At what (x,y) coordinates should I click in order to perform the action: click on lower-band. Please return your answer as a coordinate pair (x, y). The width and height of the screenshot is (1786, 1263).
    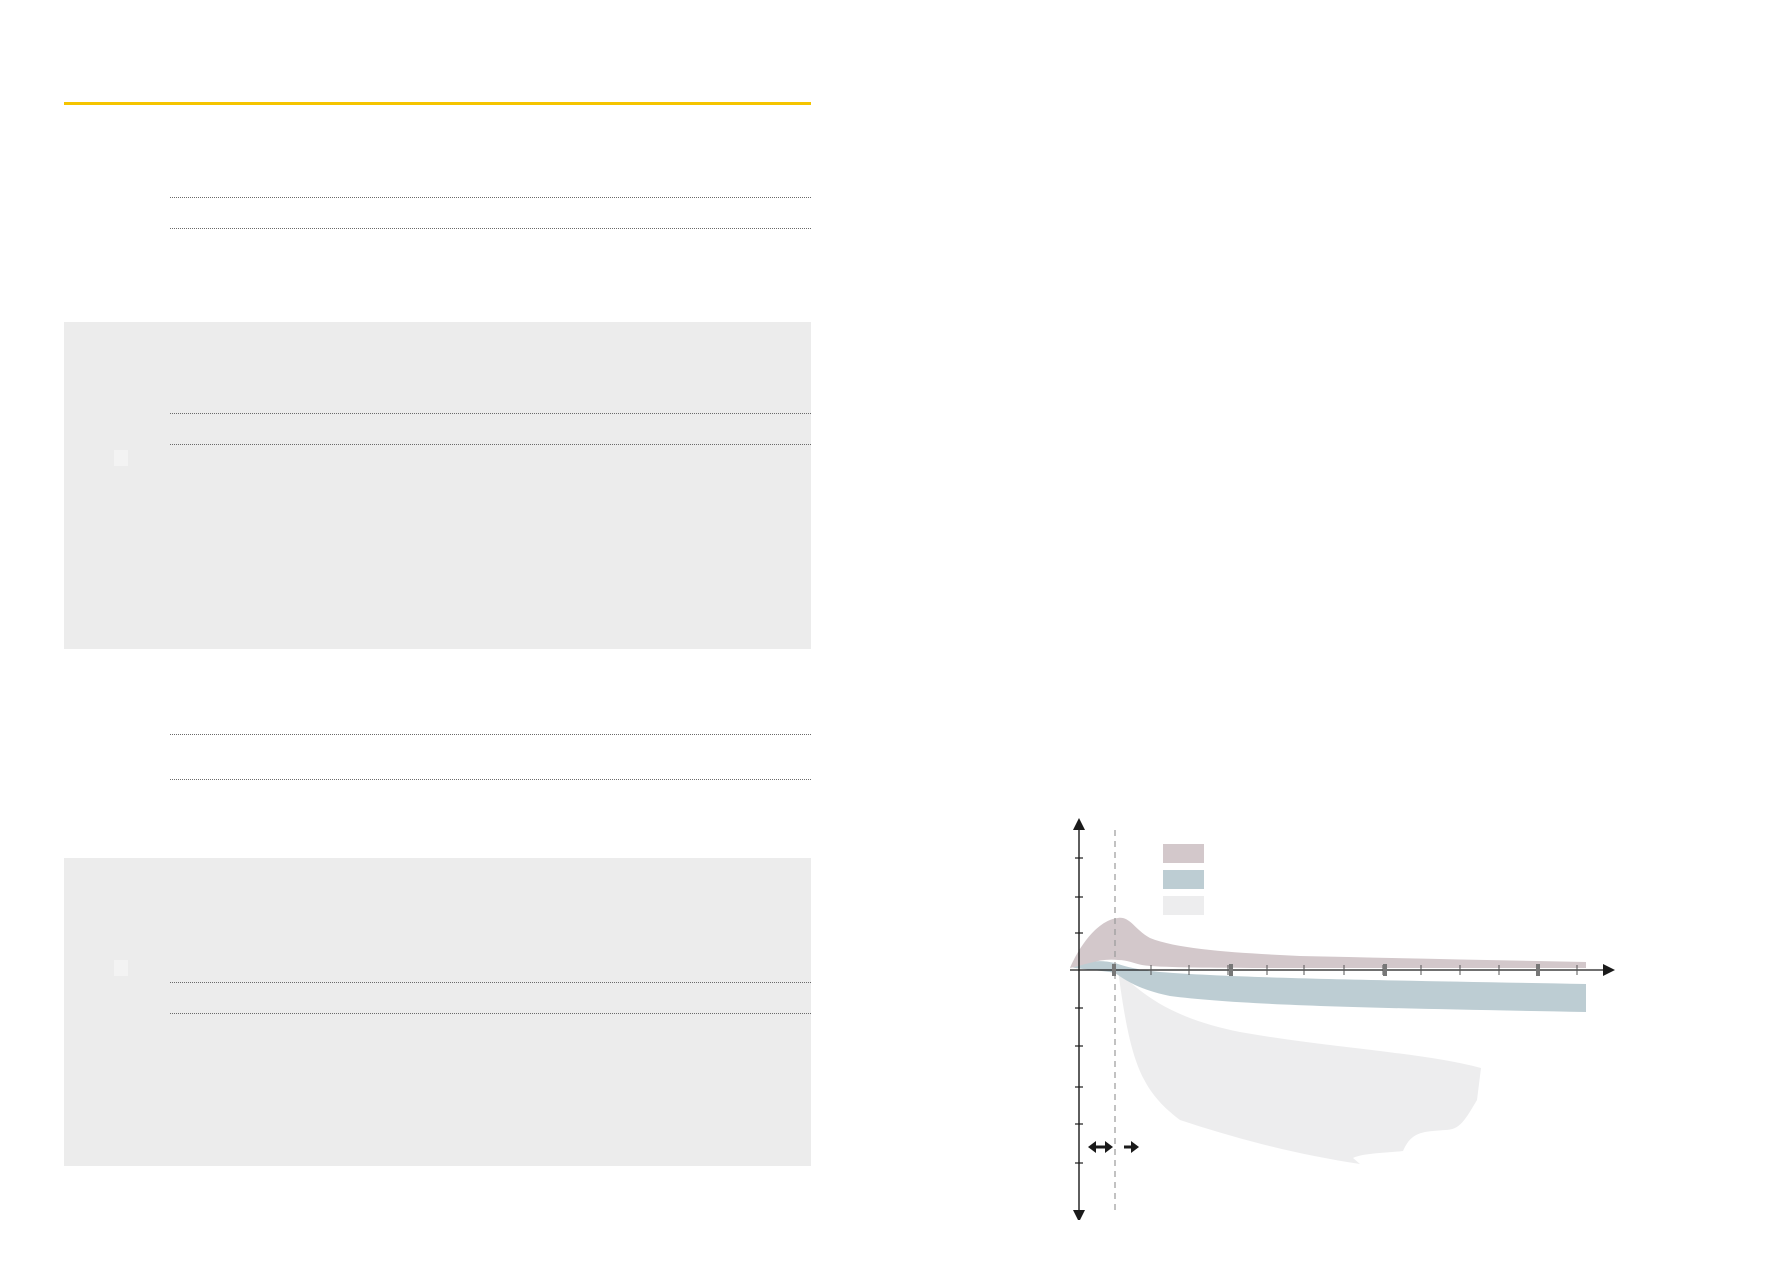
    Looking at the image, I should click on (1299, 1067).